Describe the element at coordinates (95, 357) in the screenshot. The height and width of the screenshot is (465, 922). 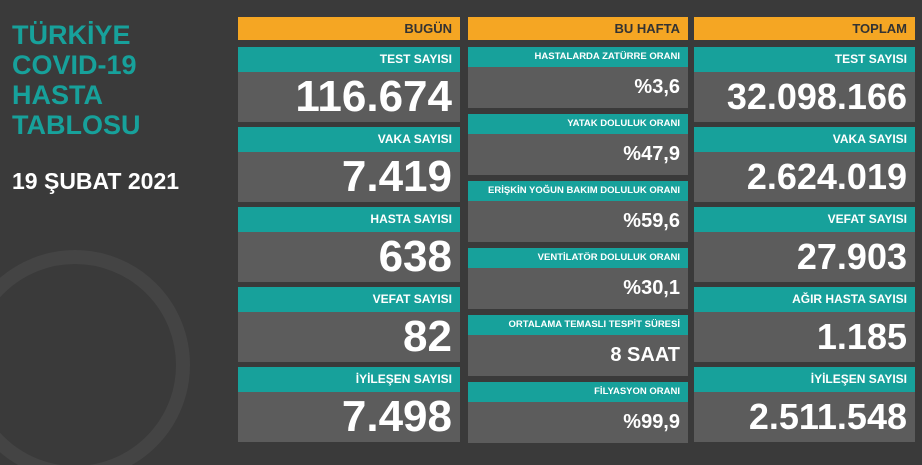
I see `emblem` at that location.